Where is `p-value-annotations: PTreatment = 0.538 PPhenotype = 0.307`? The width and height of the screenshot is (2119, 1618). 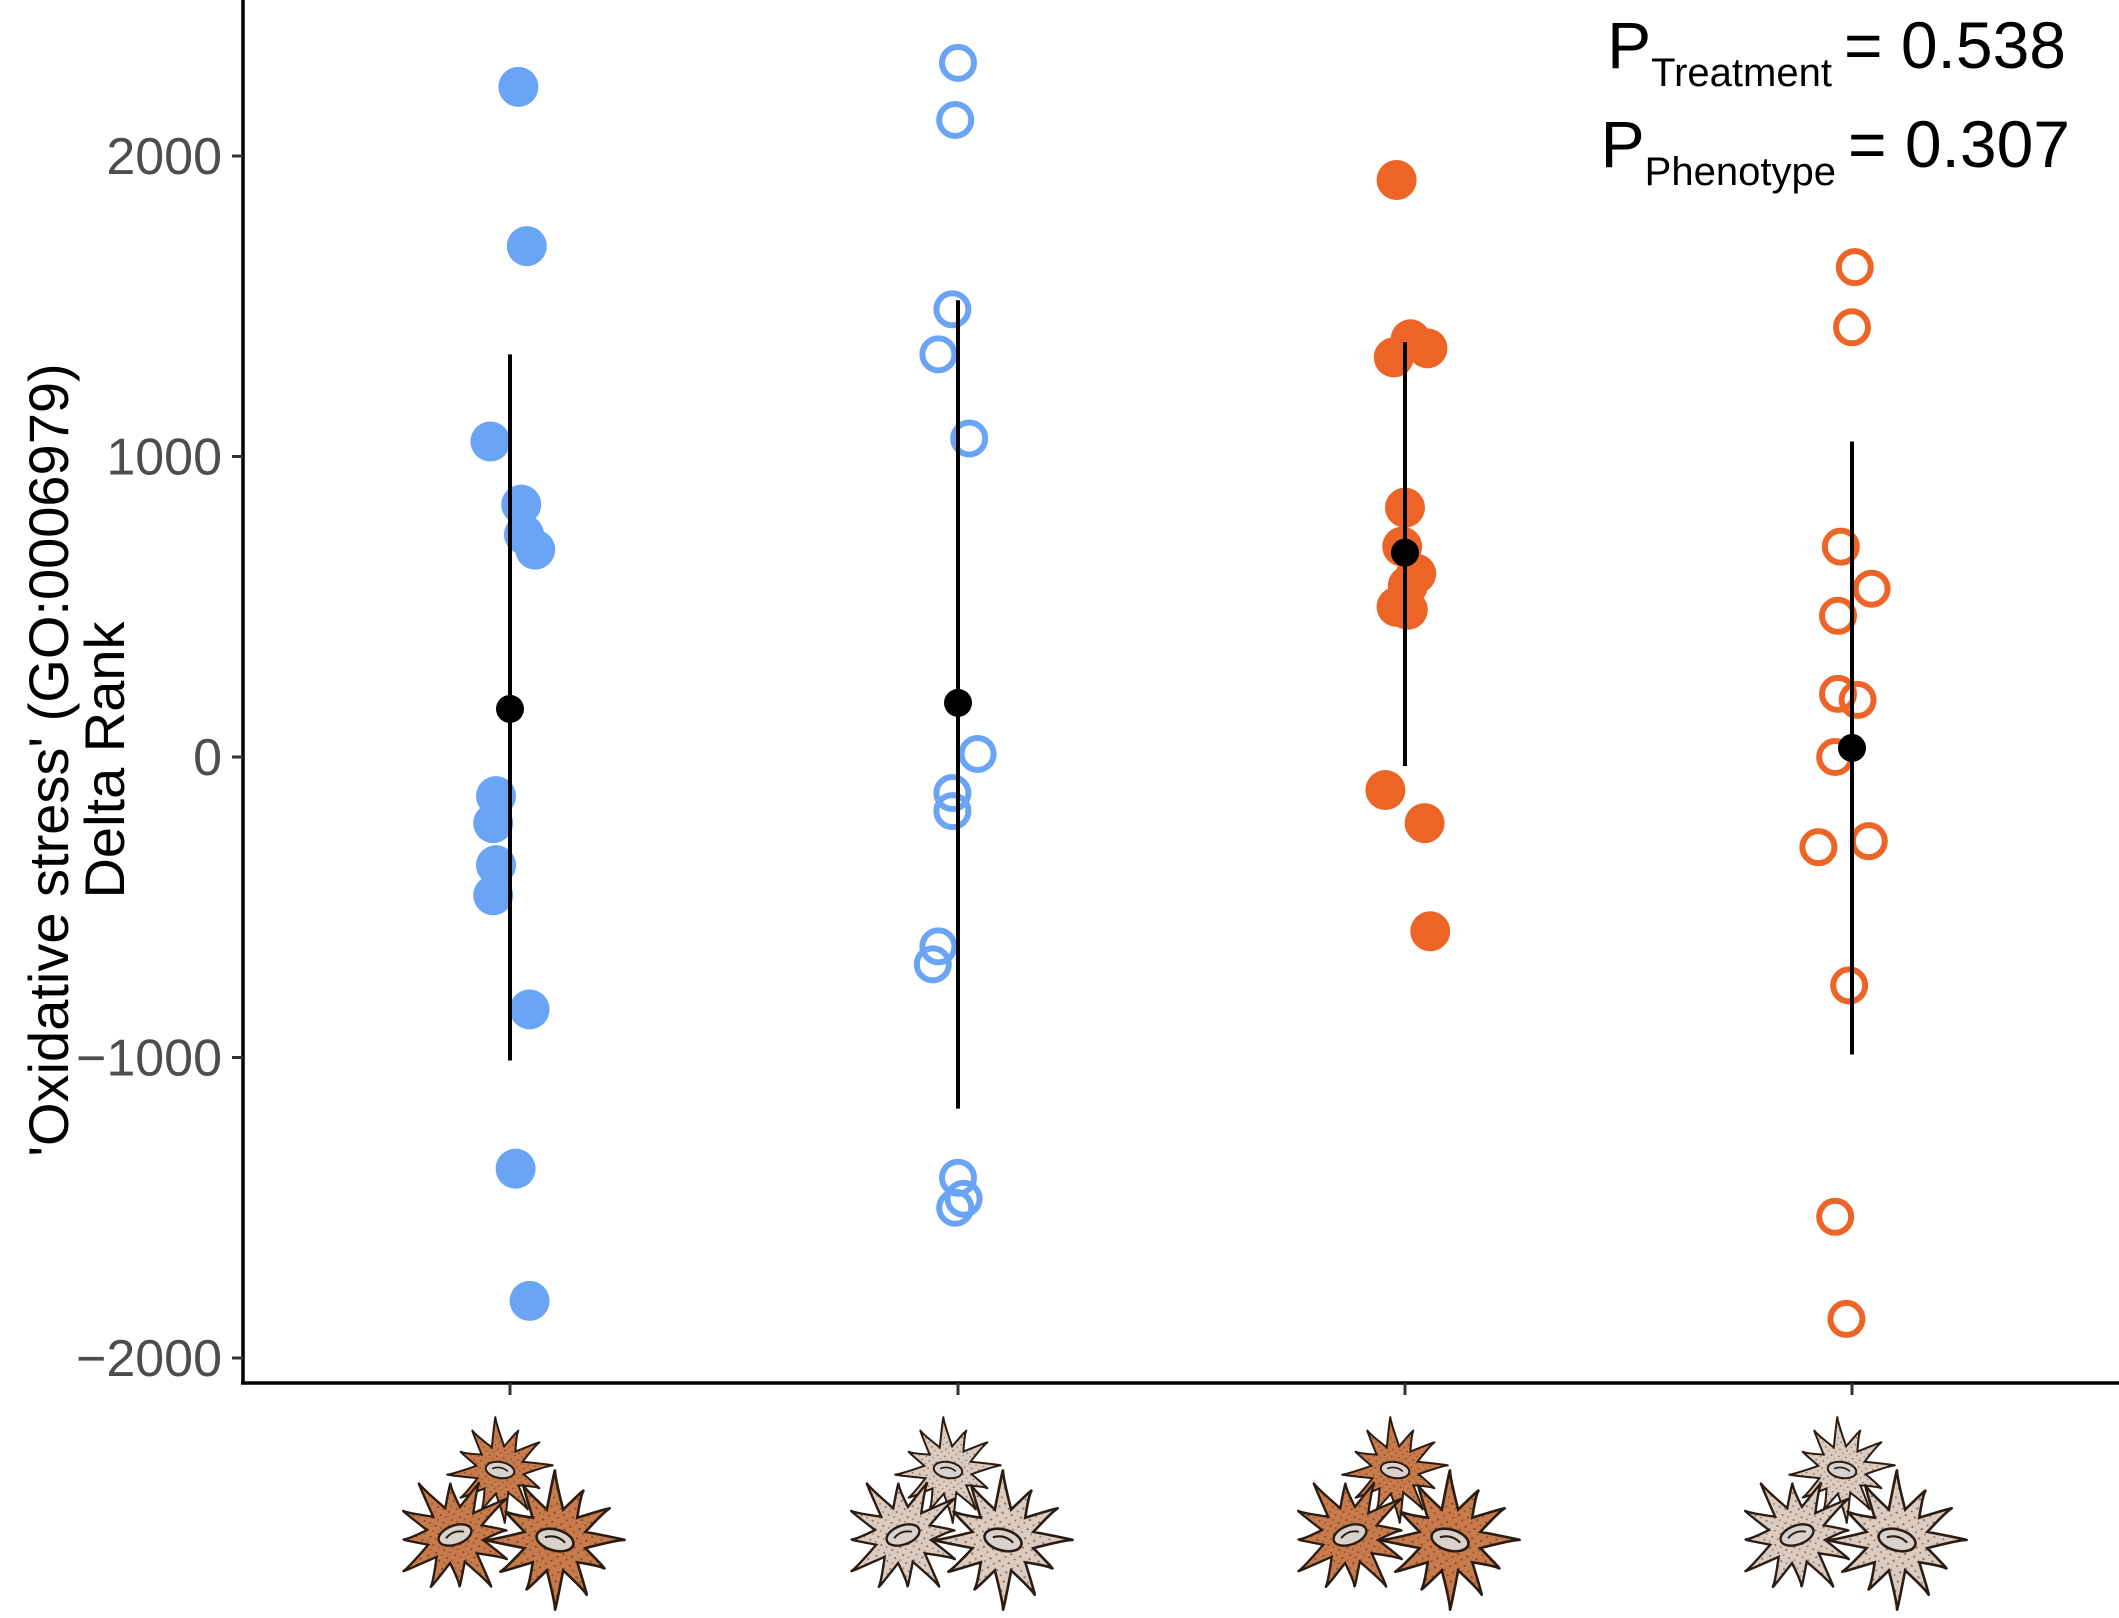
p-value-annotations: PTreatment = 0.538 PPhenotype = 0.307 is located at coordinates (1835, 101).